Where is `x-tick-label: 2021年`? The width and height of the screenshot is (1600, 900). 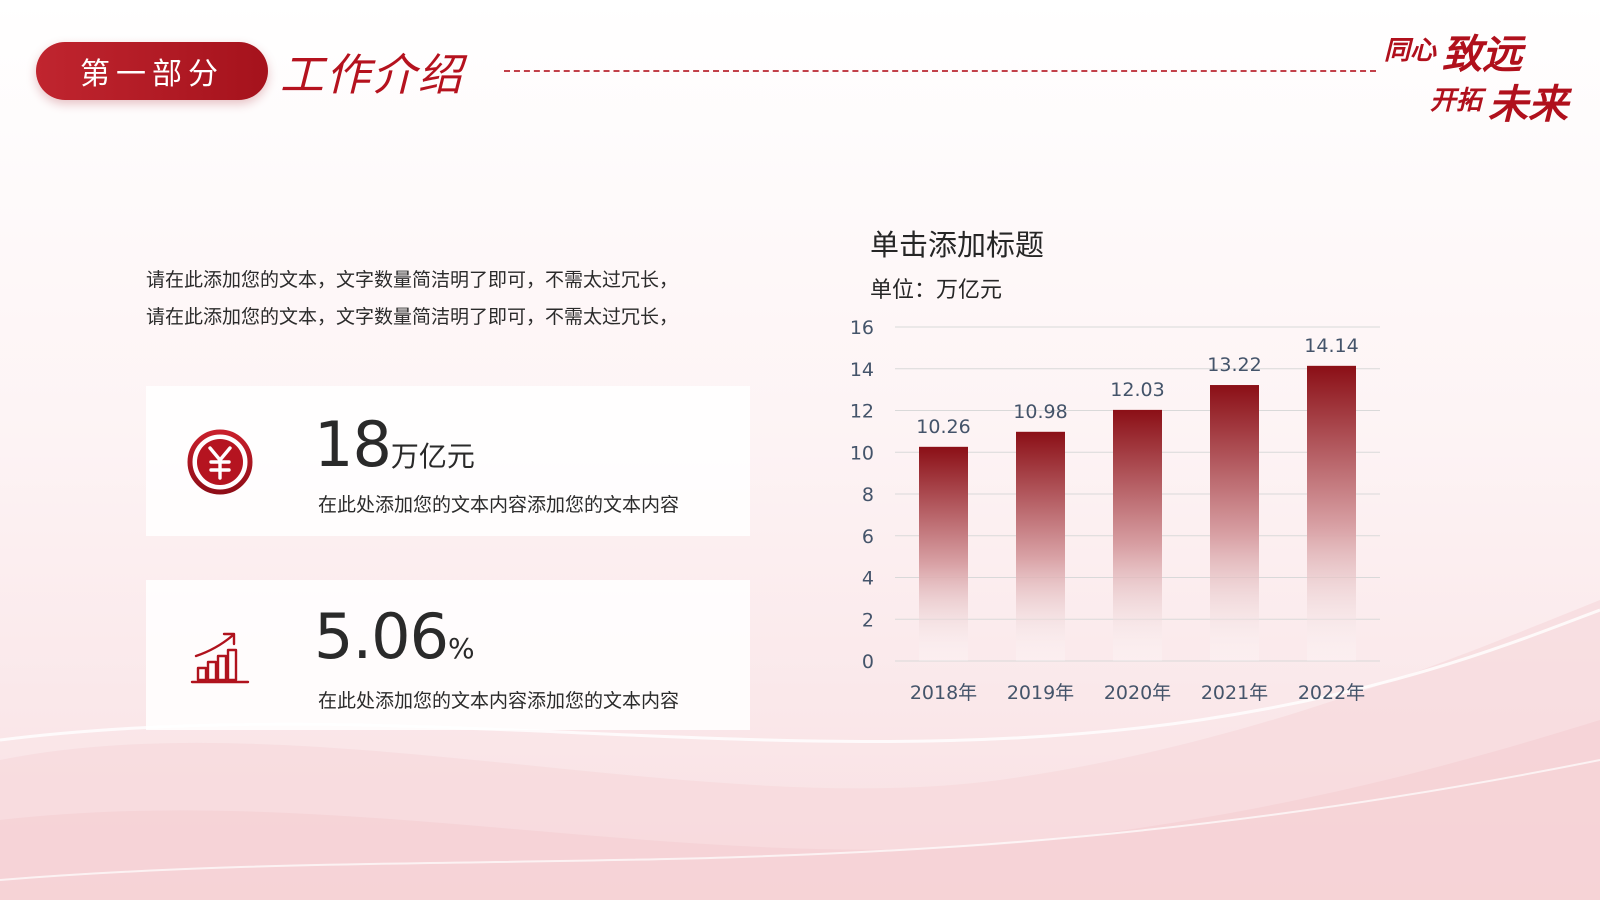
x-tick-label: 2021年 is located at coordinates (1234, 693).